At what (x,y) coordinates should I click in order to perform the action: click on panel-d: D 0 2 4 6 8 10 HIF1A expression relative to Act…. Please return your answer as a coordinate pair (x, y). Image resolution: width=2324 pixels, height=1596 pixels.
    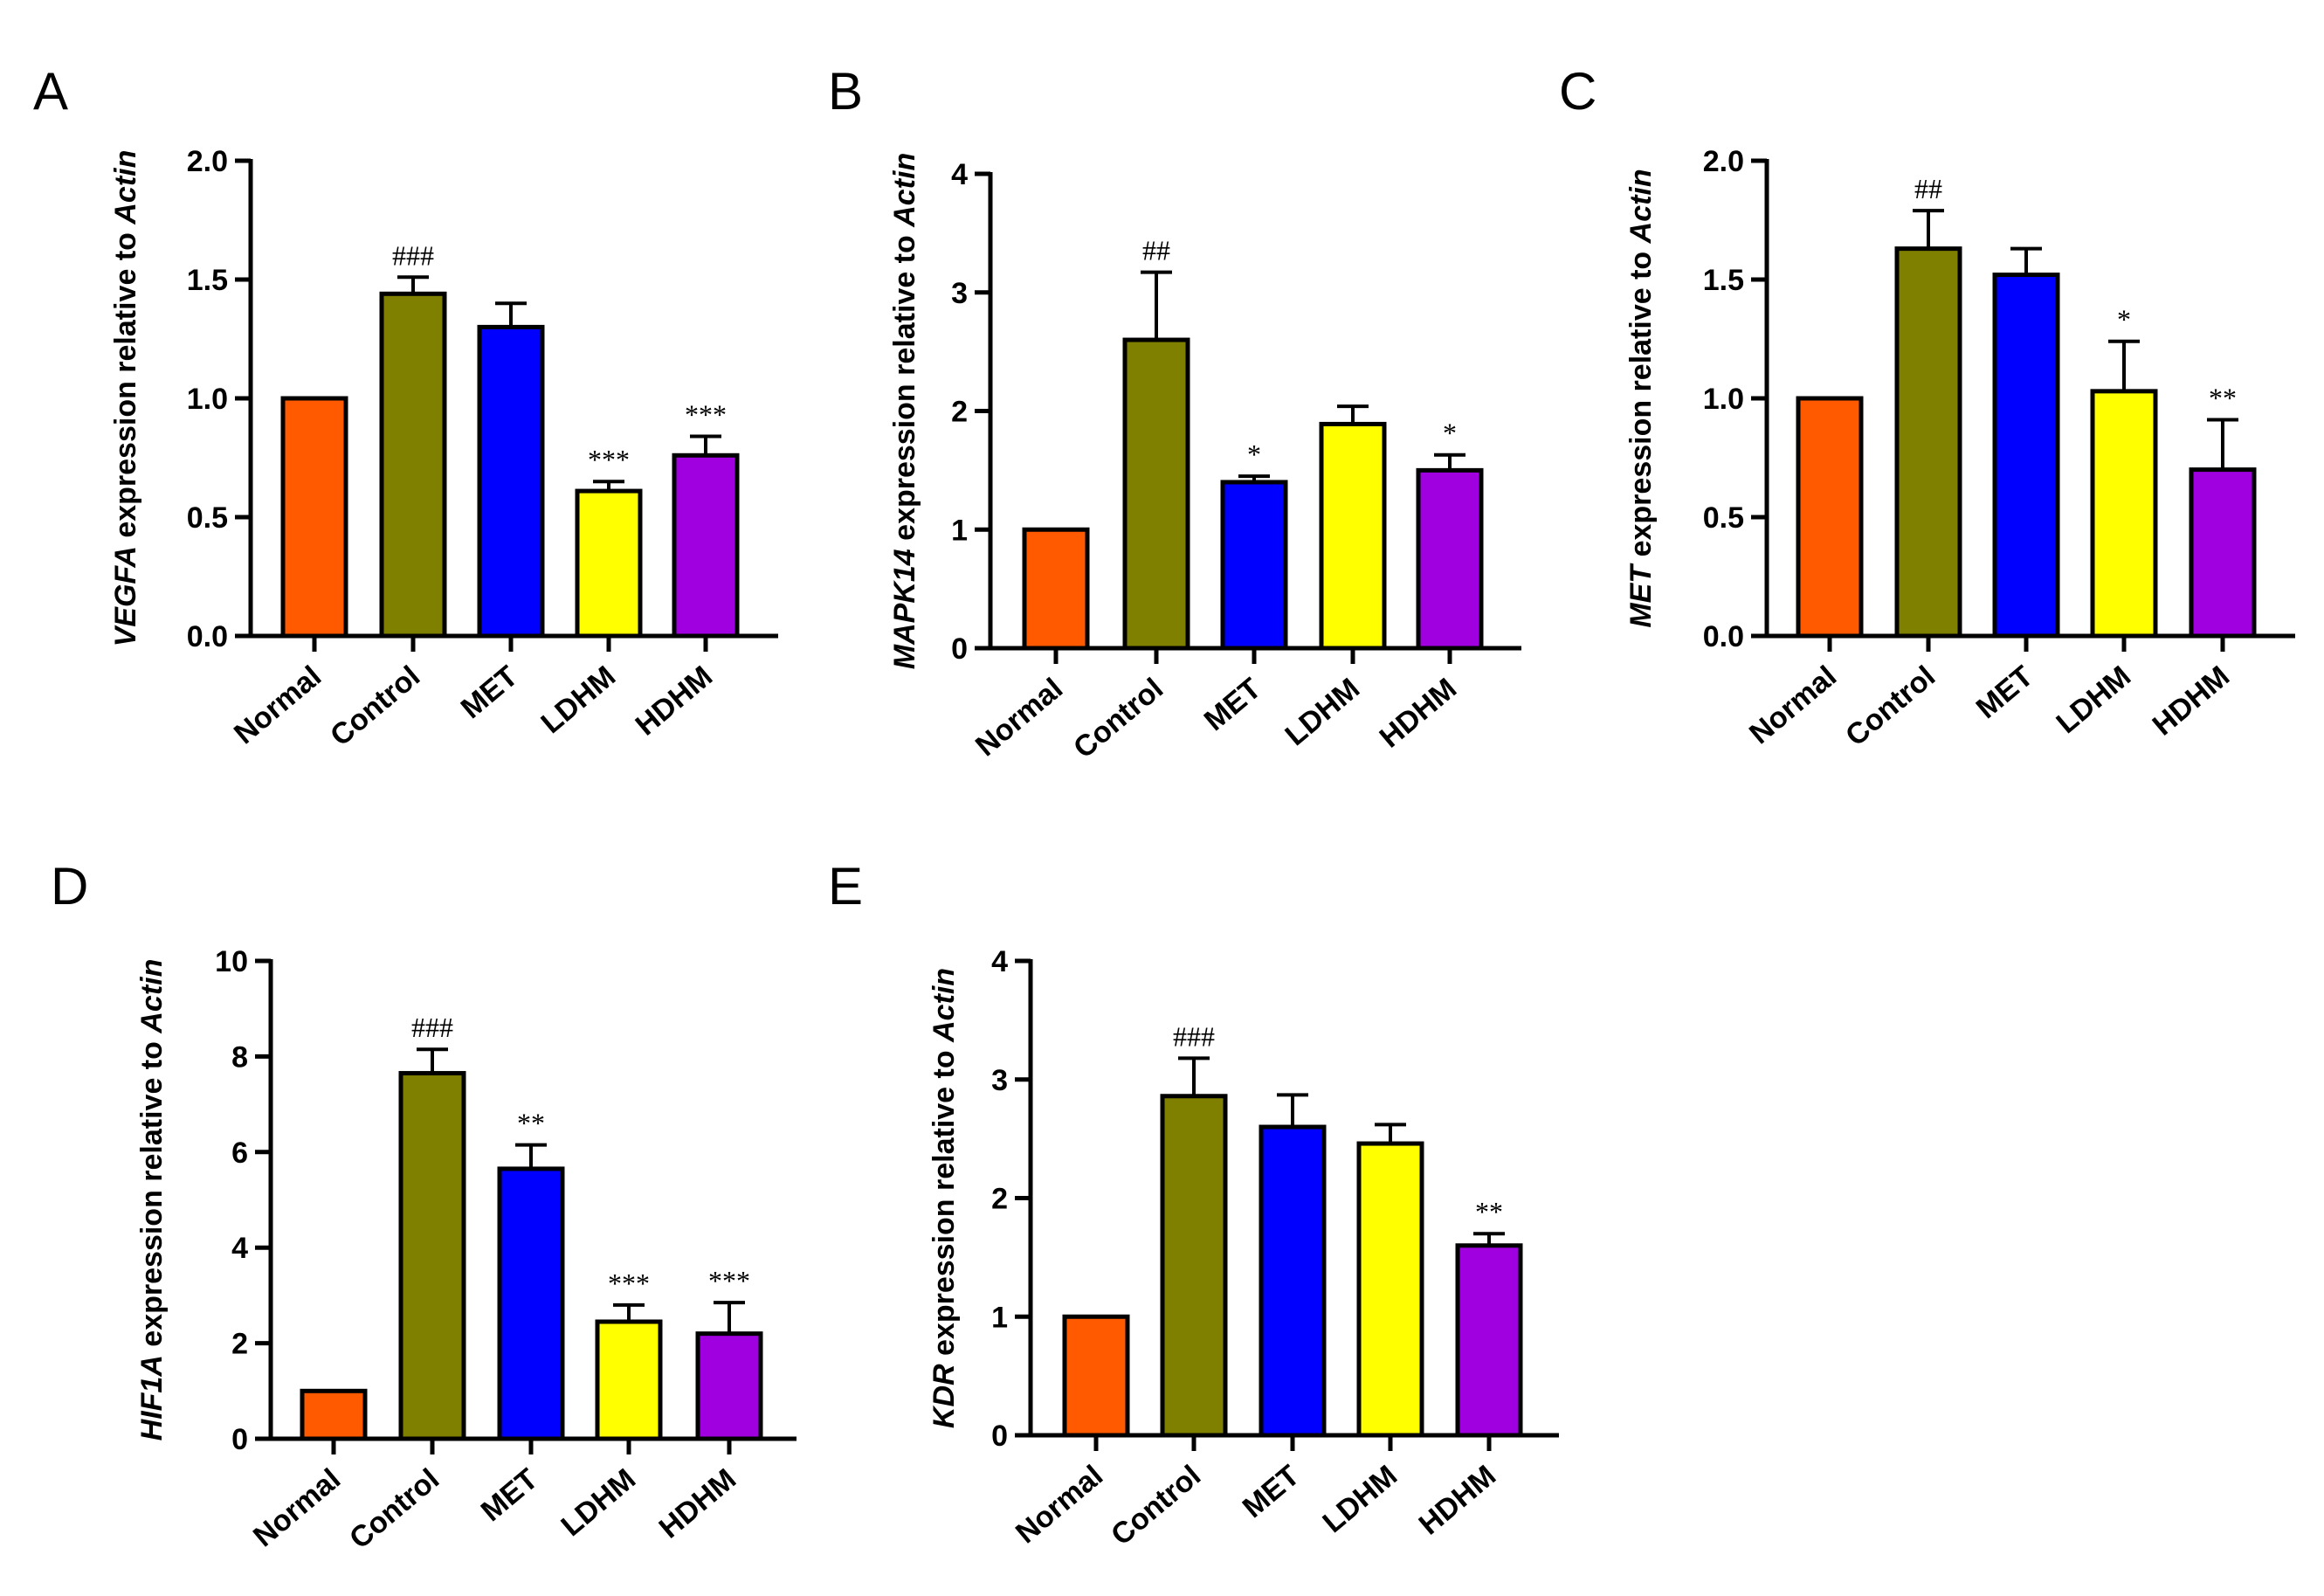
    Looking at the image, I should click on (424, 1206).